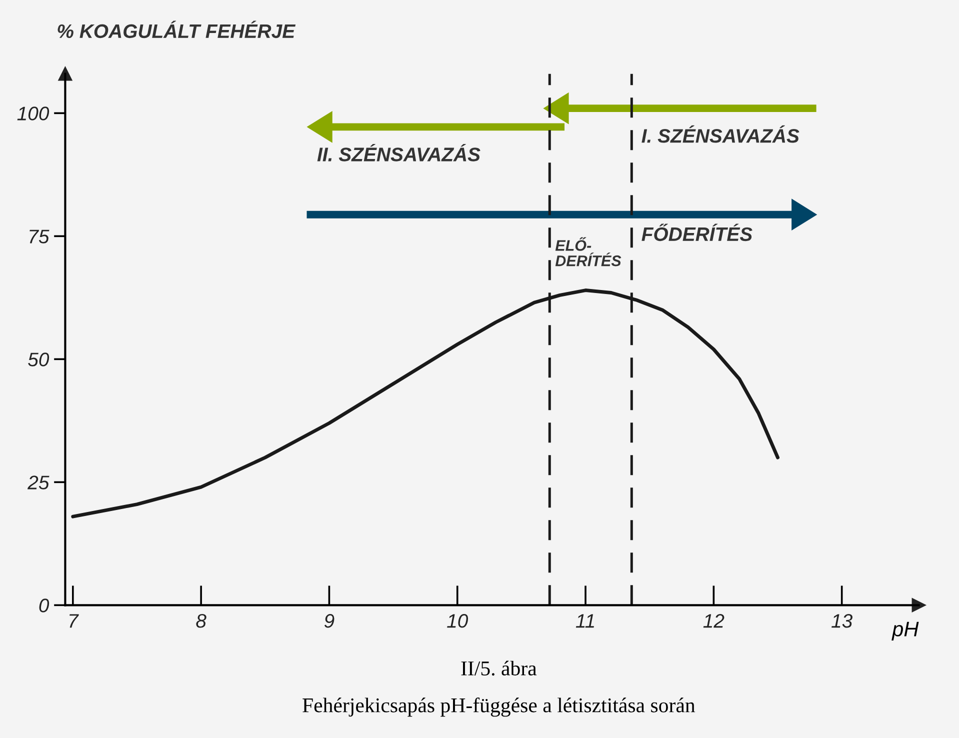 The width and height of the screenshot is (959, 738). I want to click on x-tick-label: 12, so click(713, 621).